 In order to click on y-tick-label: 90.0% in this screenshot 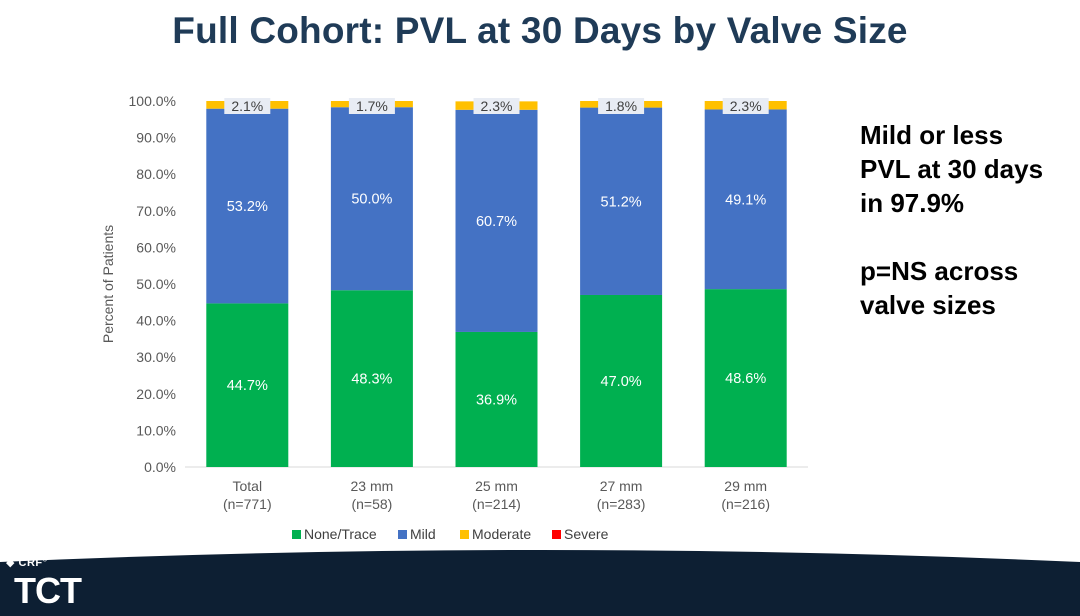, I will do `click(156, 138)`.